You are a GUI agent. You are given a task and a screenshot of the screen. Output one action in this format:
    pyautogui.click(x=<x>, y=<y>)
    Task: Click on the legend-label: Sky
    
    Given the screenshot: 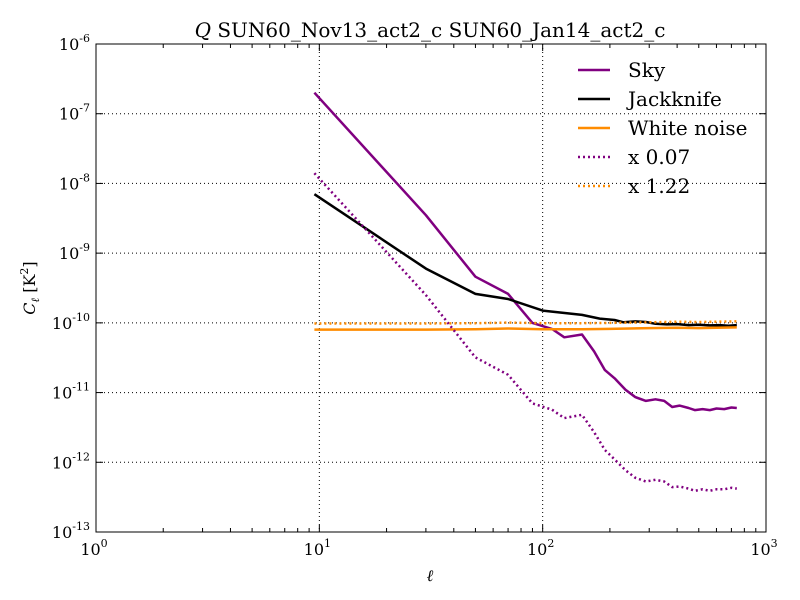 What is the action you would take?
    pyautogui.click(x=647, y=70)
    